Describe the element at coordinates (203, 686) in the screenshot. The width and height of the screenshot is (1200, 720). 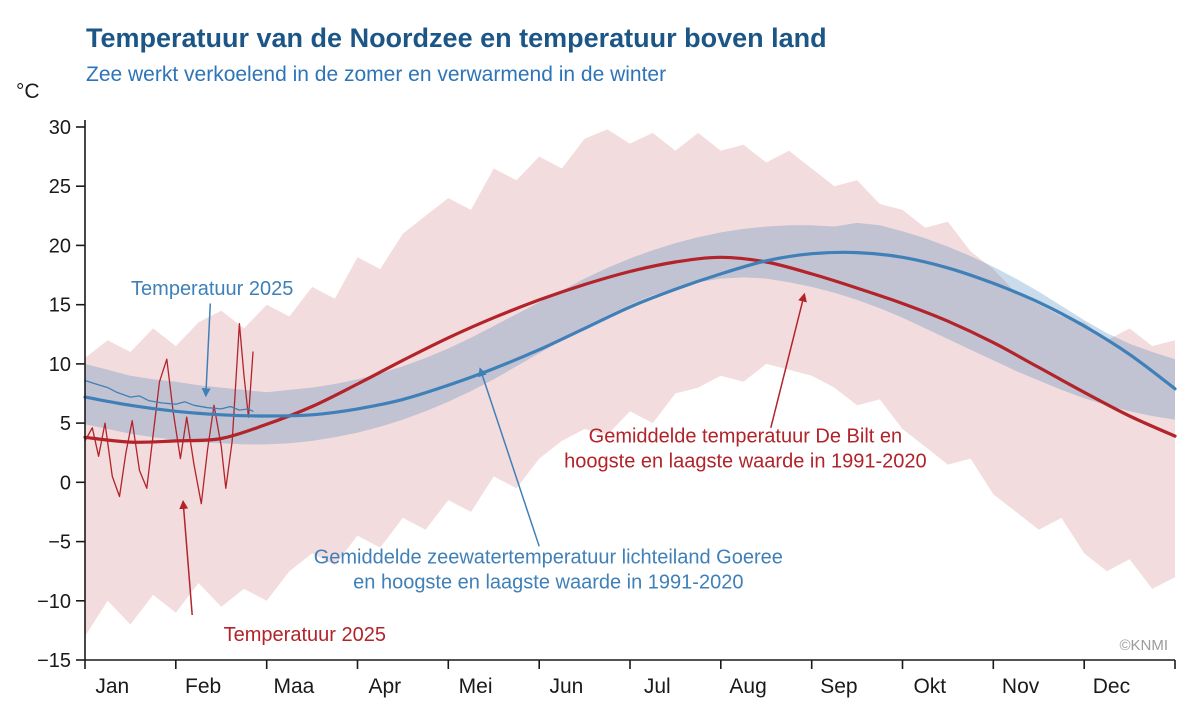
I see `month-label: Feb` at that location.